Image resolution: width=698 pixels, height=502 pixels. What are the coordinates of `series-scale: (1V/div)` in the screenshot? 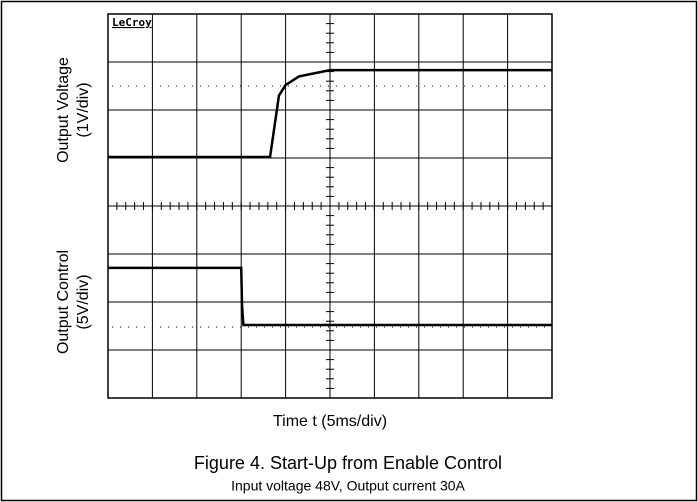 It's located at (83, 109).